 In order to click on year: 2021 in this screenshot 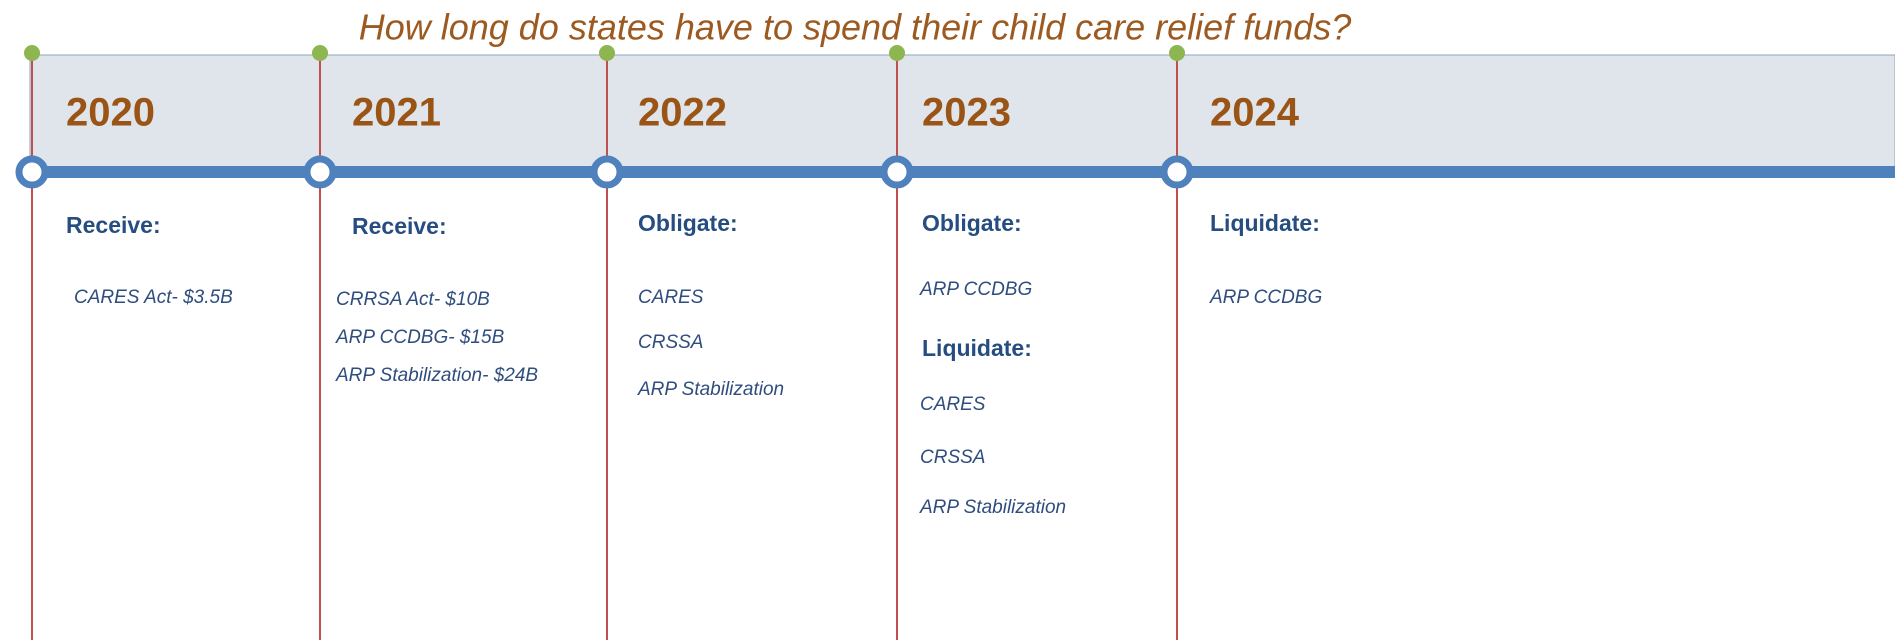, I will do `click(396, 113)`.